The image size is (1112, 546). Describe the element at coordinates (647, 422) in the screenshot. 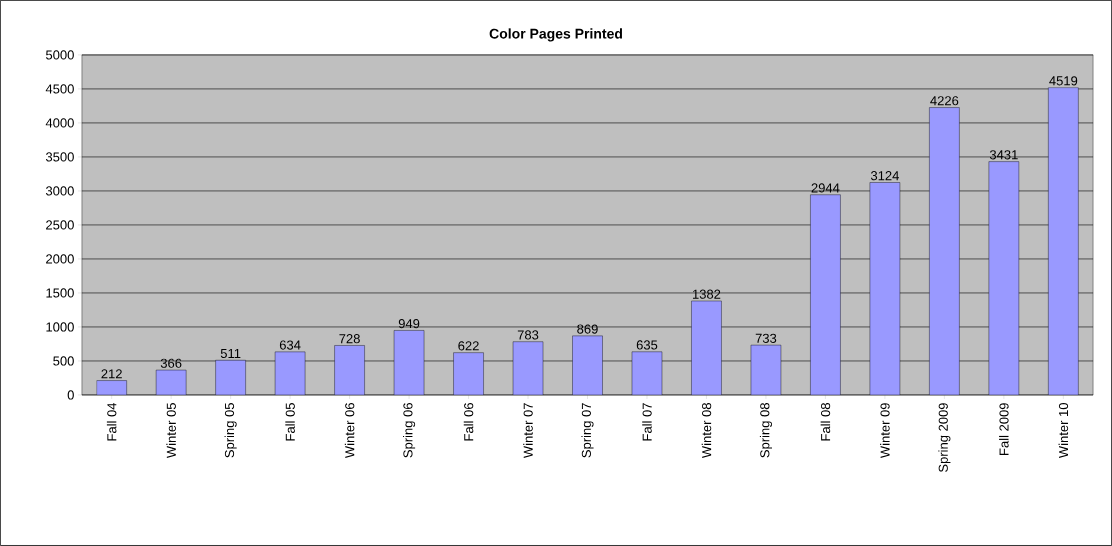

I see `x-tick-label: Fall 07` at that location.